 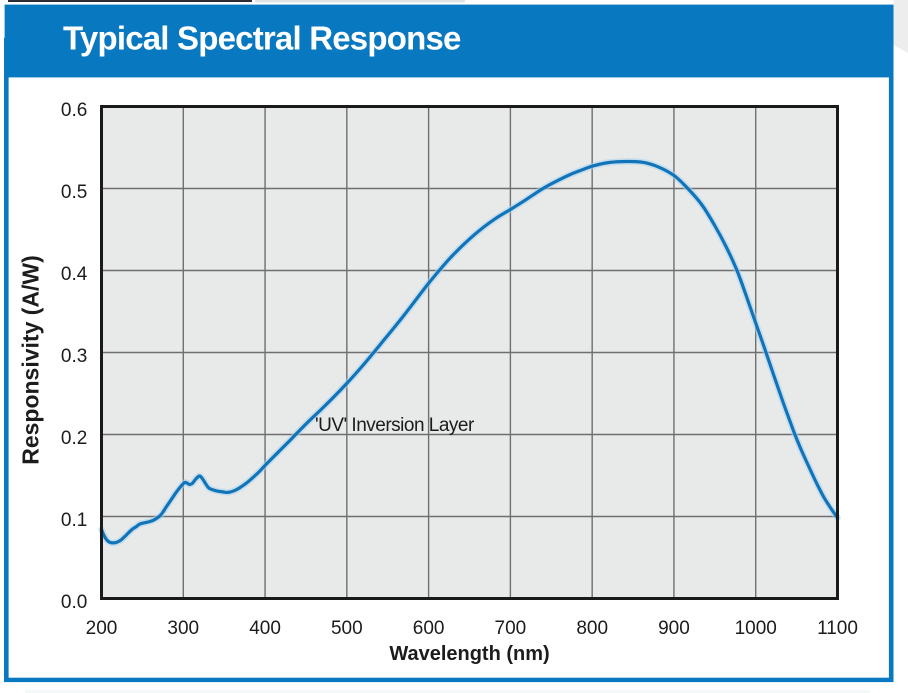 I want to click on svg-text: 0.2, so click(x=74, y=438).